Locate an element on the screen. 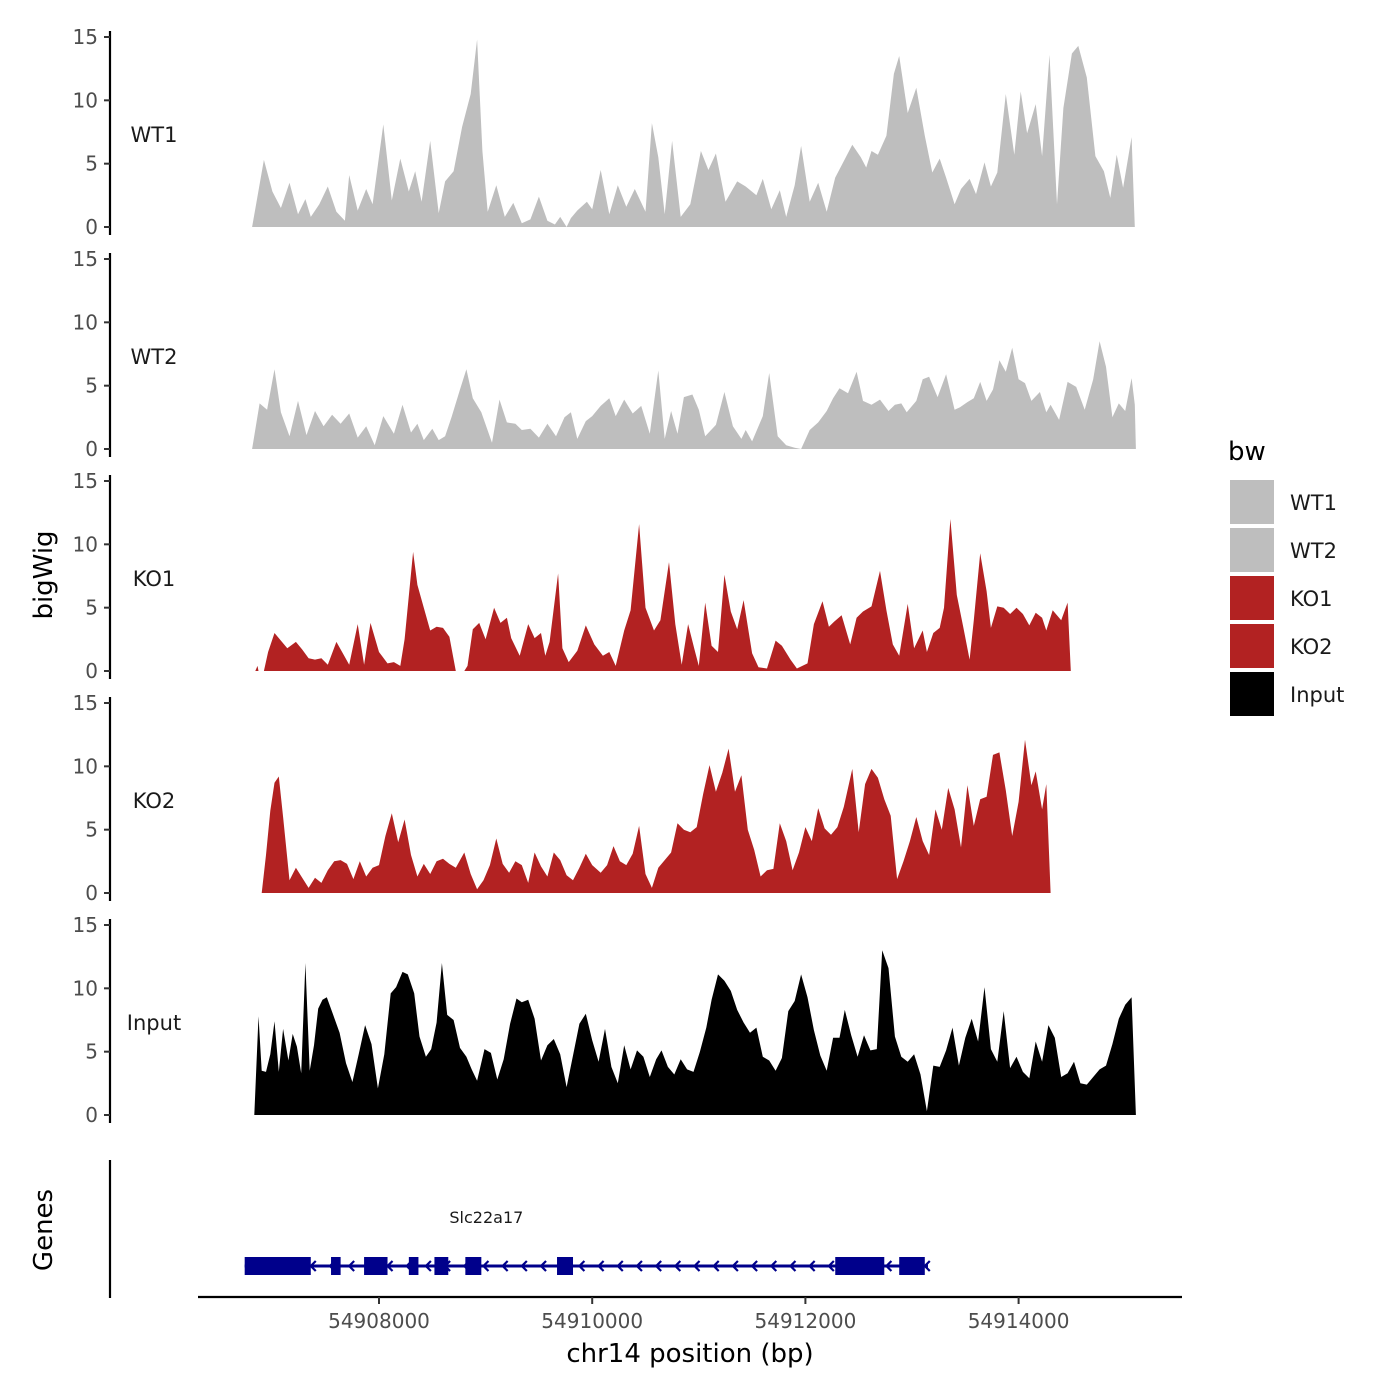  track-label: WT2 is located at coordinates (154, 357).